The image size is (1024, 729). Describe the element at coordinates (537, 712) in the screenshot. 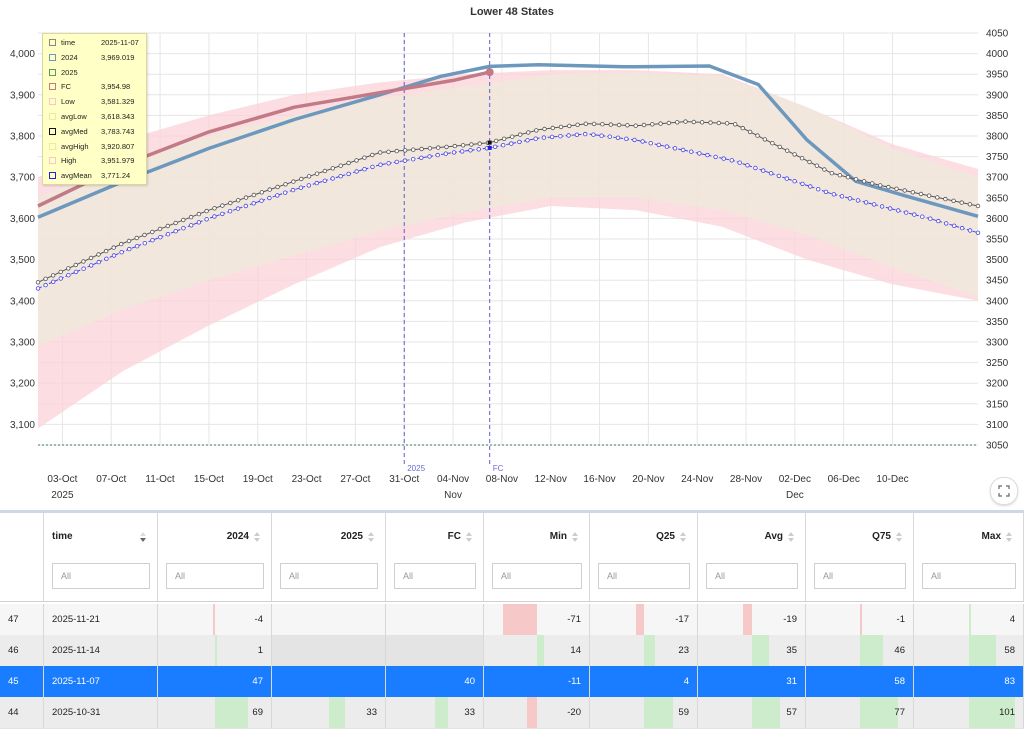

I see `table-cell-min: -20` at that location.